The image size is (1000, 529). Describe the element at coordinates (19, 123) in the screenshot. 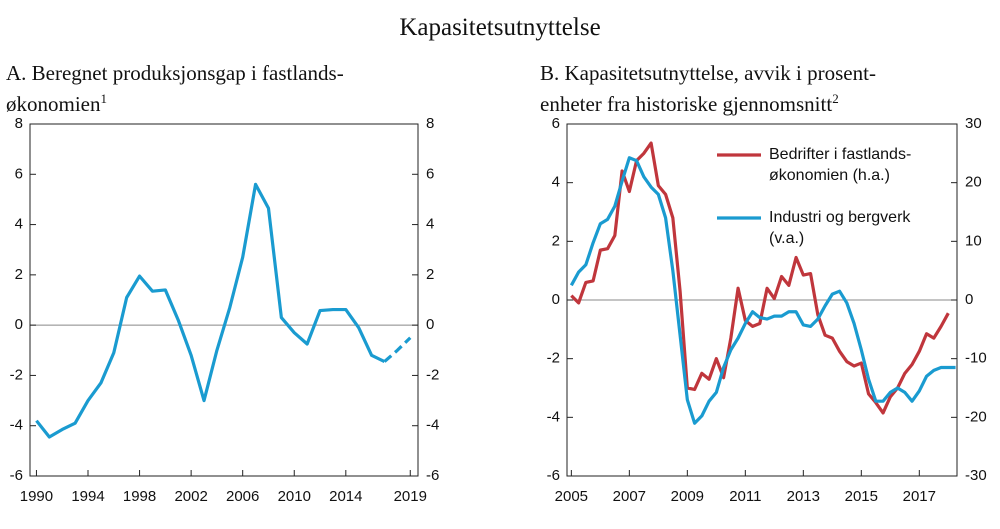

I see `y-tick-label: 8` at that location.